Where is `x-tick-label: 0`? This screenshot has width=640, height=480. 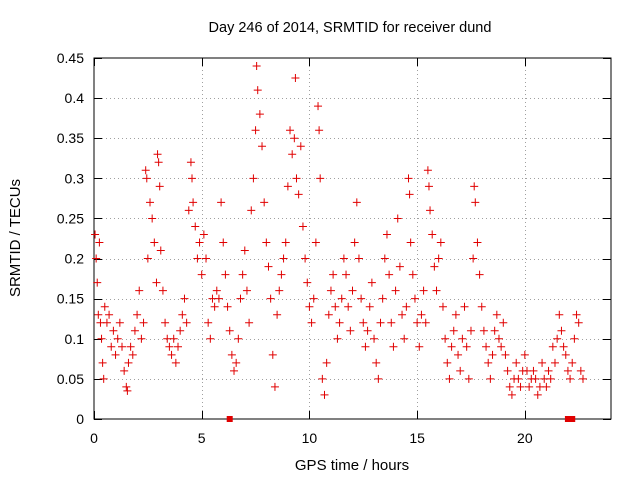 x-tick-label: 0 is located at coordinates (94, 438).